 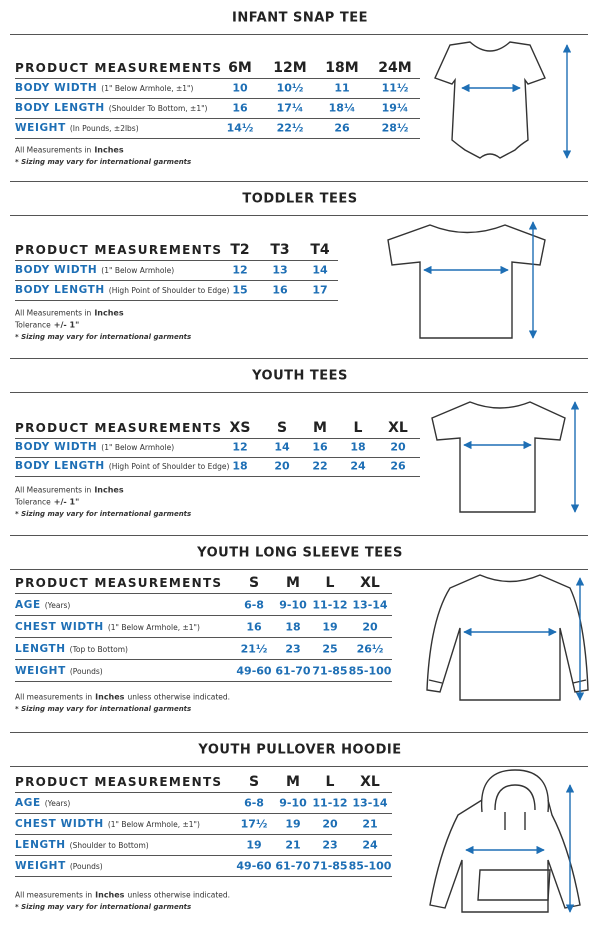 What do you see at coordinates (57, 803) in the screenshot?
I see `row-note: (Years)` at bounding box center [57, 803].